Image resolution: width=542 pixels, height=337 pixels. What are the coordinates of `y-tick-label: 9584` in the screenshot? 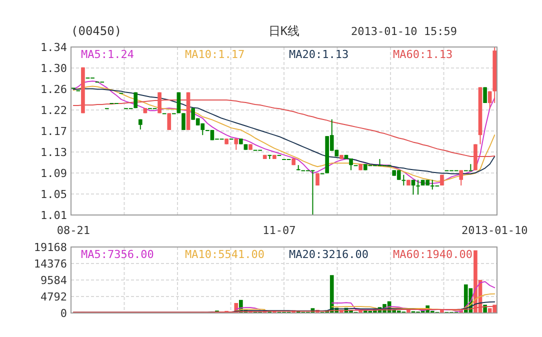 It's located at (54, 280).